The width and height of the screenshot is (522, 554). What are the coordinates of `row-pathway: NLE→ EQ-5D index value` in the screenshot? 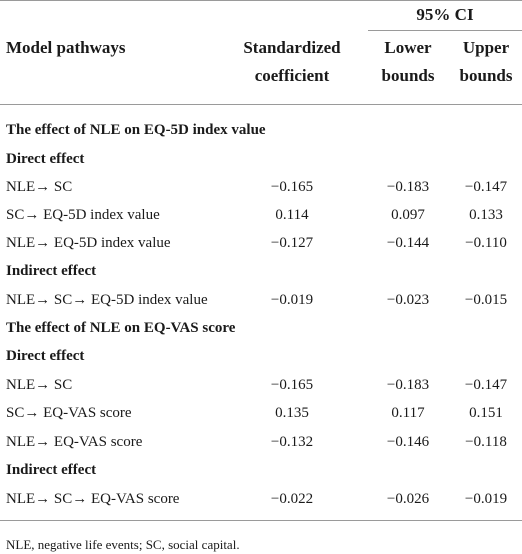 It's located at (88, 243).